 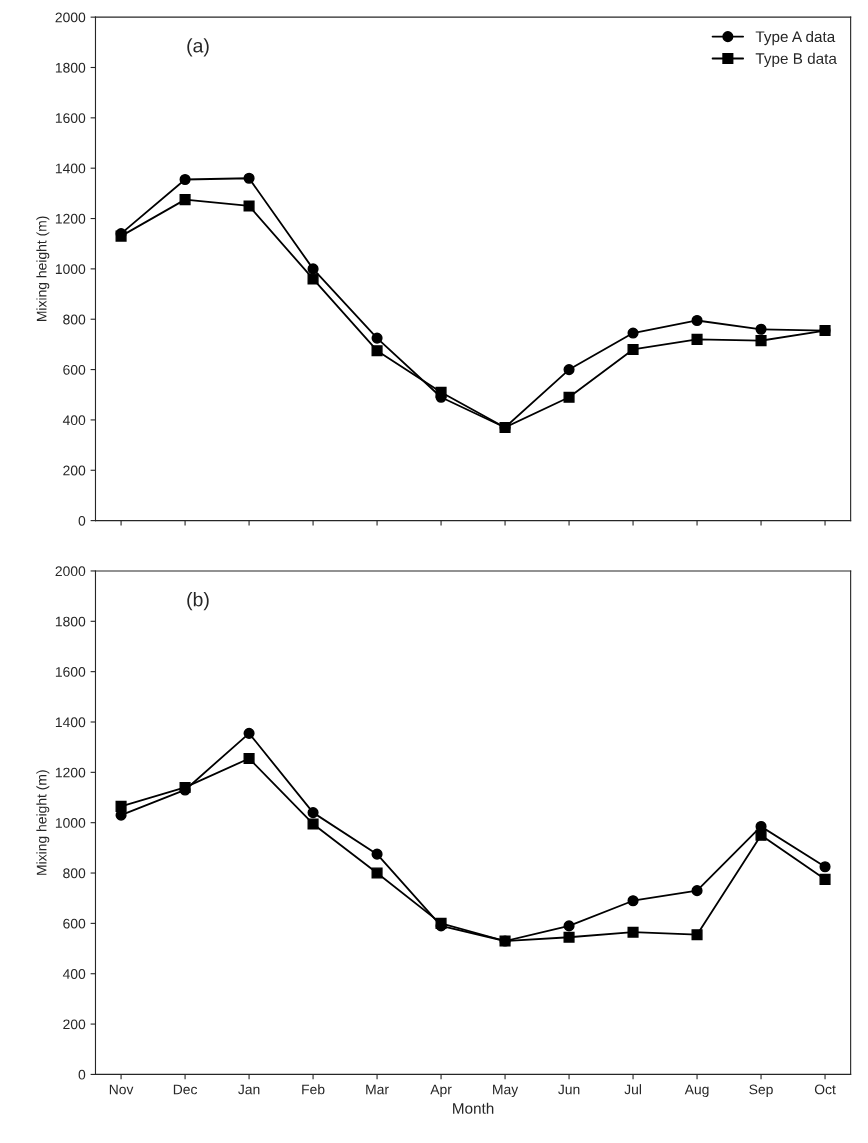 I want to click on x-tick-label: Nov, so click(x=121, y=1089).